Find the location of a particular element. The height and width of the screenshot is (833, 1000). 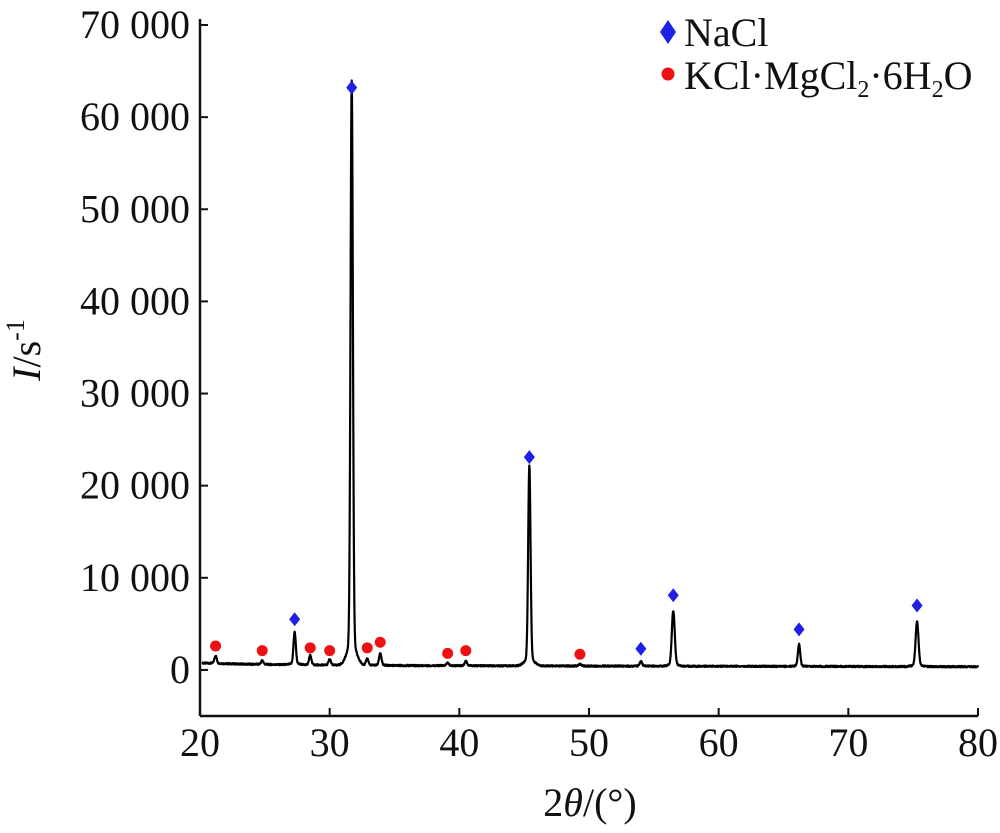

y-axis-title-sup: -1 is located at coordinates (15, 330).